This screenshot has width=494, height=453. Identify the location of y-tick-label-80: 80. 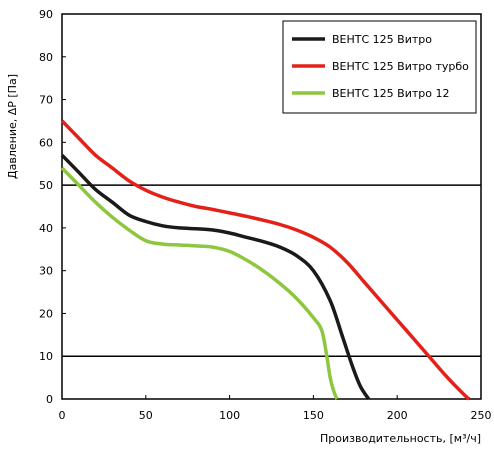
(46, 57).